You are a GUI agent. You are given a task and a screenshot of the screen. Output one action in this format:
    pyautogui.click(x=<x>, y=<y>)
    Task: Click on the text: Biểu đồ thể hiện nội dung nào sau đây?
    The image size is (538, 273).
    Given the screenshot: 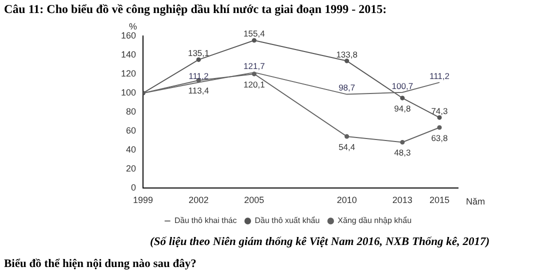 What is the action you would take?
    pyautogui.click(x=100, y=264)
    